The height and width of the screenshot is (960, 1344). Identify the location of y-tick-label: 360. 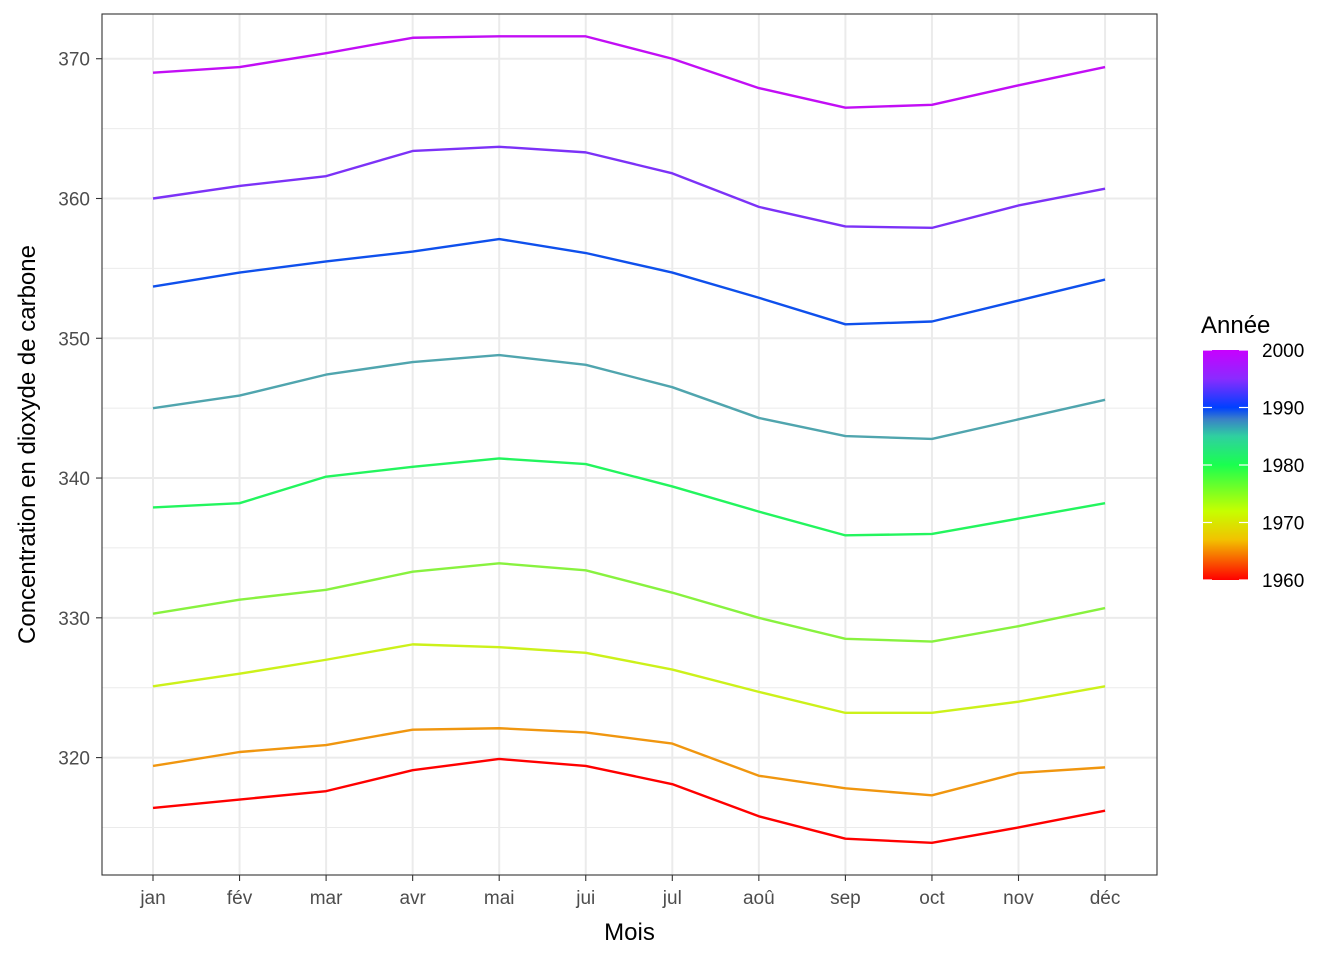
(74, 200).